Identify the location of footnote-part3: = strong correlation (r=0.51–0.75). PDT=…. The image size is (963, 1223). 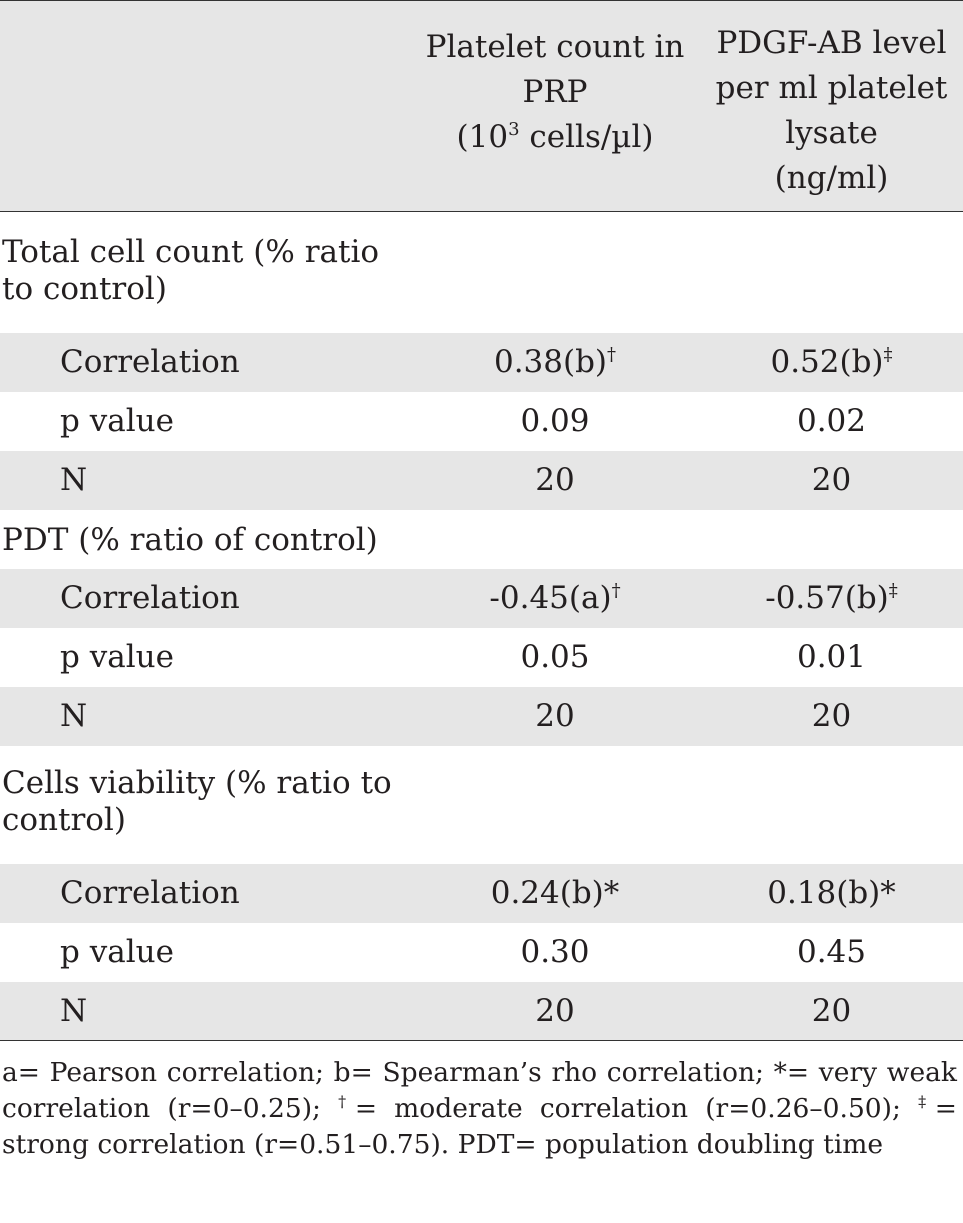
(480, 1126).